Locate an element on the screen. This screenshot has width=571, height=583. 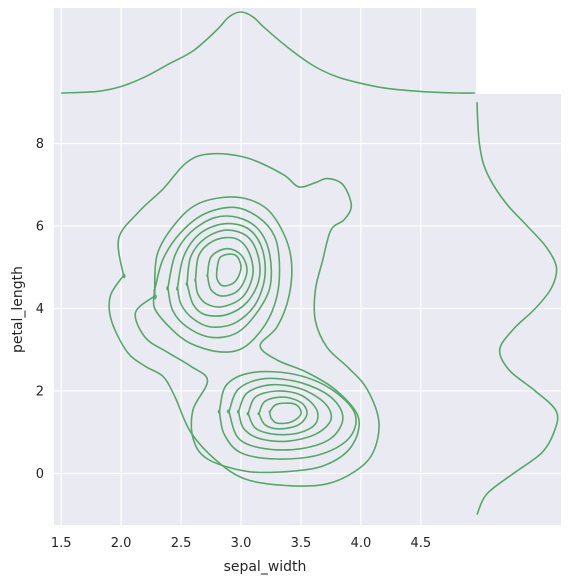
marginal-x-kde-panel is located at coordinates (265, 51).